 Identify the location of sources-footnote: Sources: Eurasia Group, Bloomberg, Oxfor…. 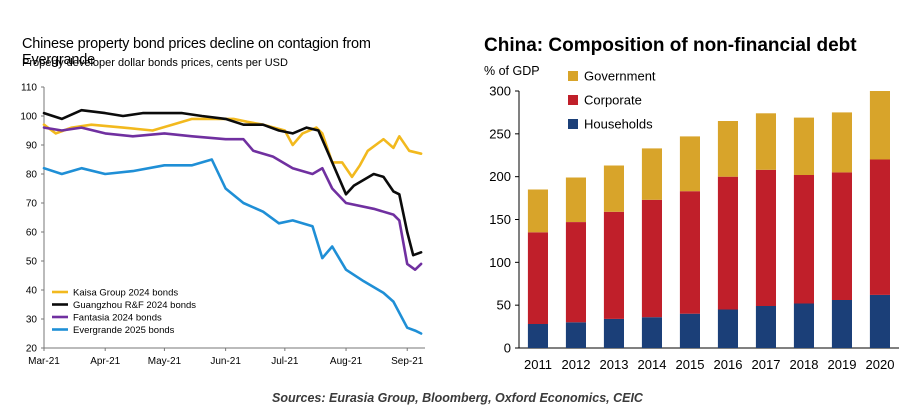
(457, 398).